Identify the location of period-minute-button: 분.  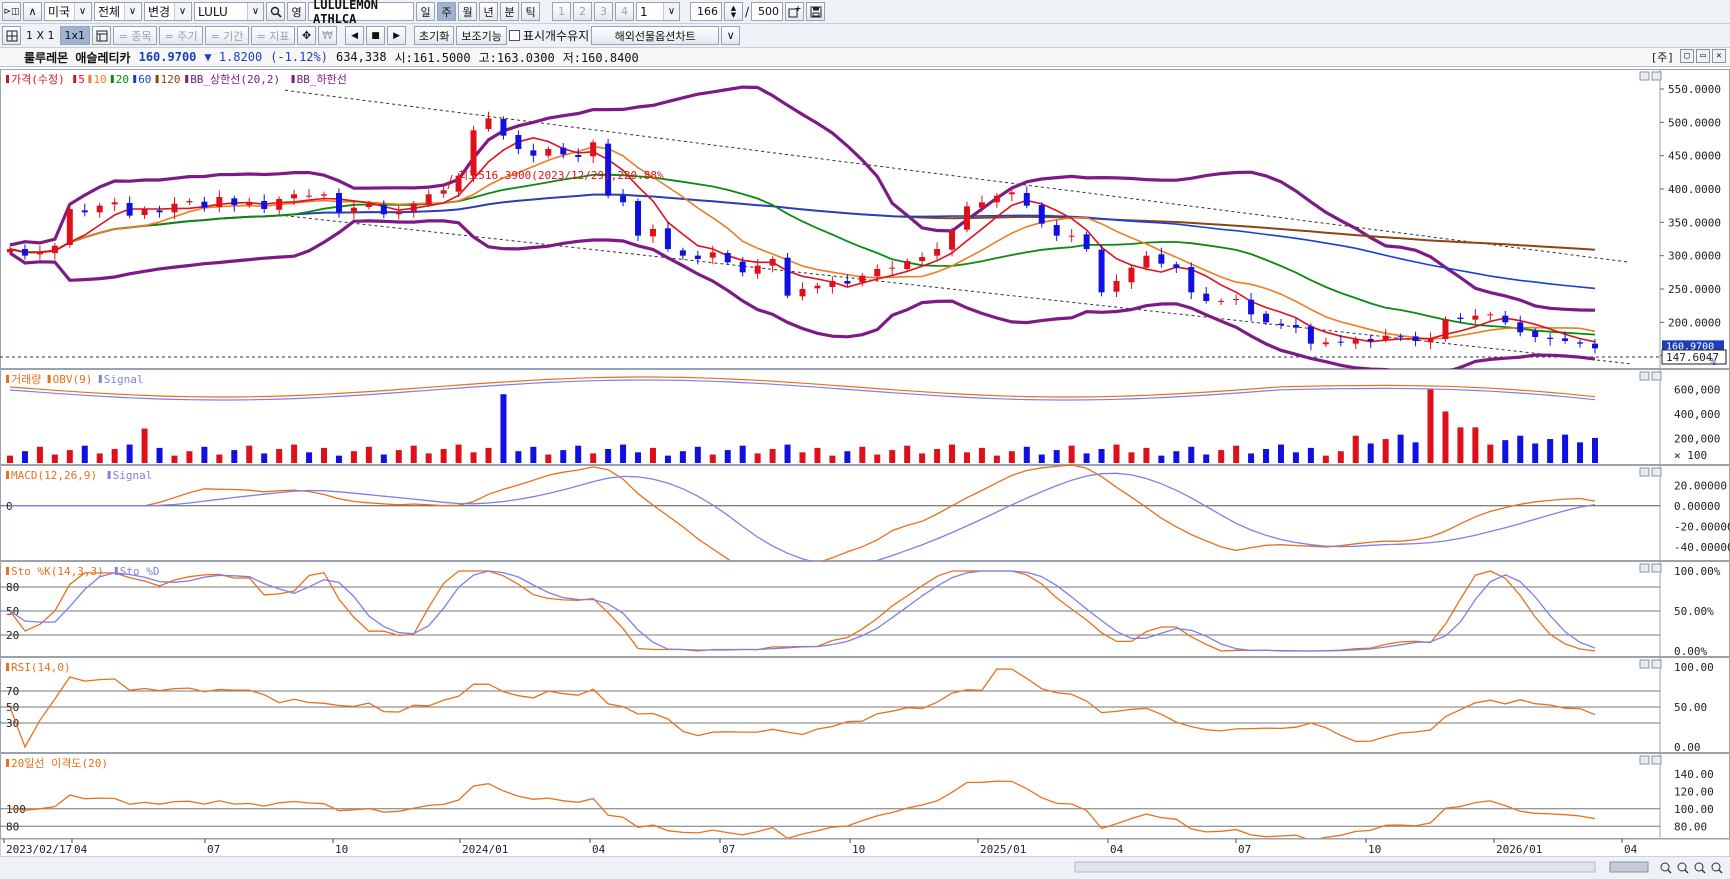
(509, 11).